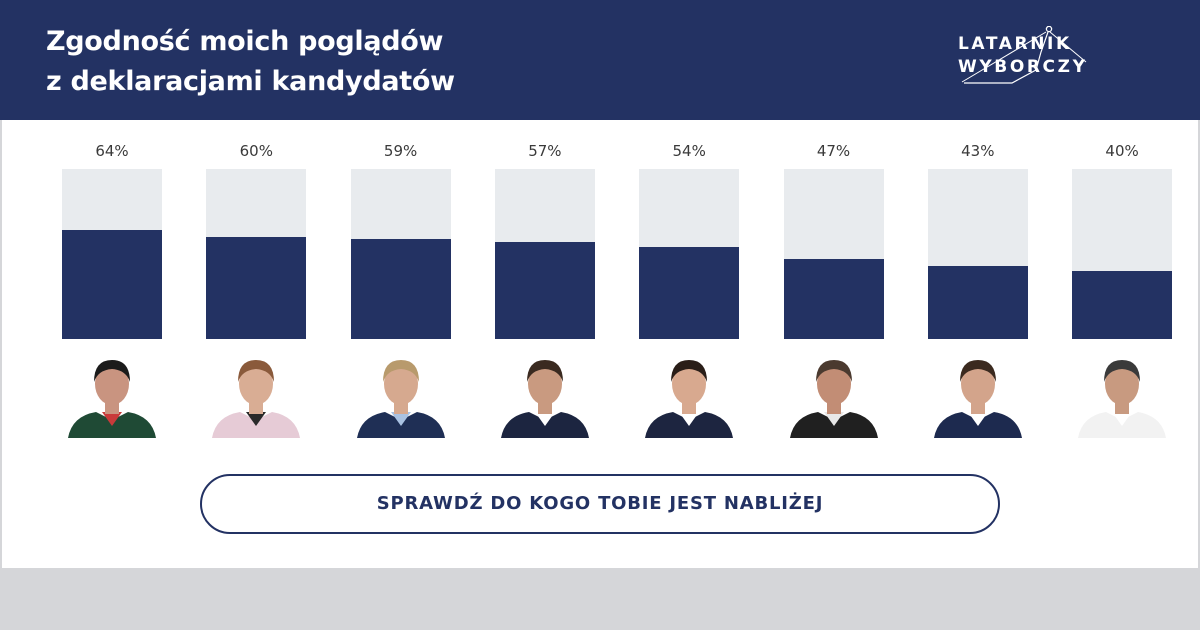 The height and width of the screenshot is (630, 1200). What do you see at coordinates (112, 151) in the screenshot?
I see `percentage-label: 64%` at bounding box center [112, 151].